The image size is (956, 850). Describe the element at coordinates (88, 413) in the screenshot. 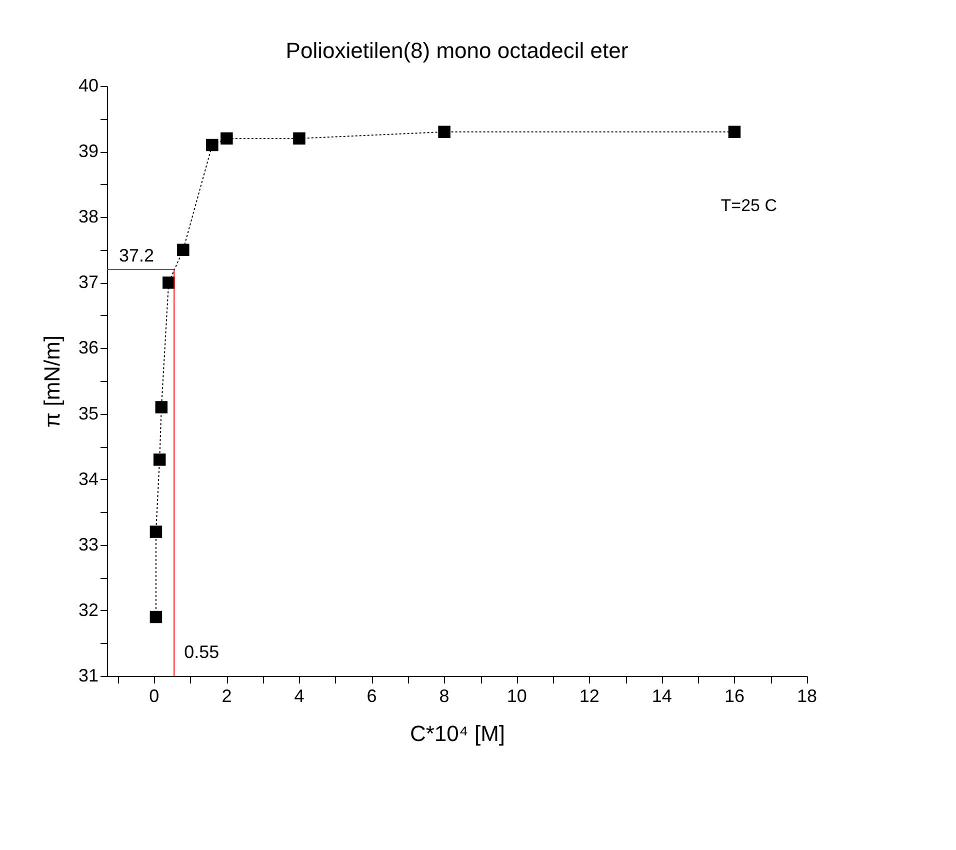

I see `y-tick-label: 35` at that location.